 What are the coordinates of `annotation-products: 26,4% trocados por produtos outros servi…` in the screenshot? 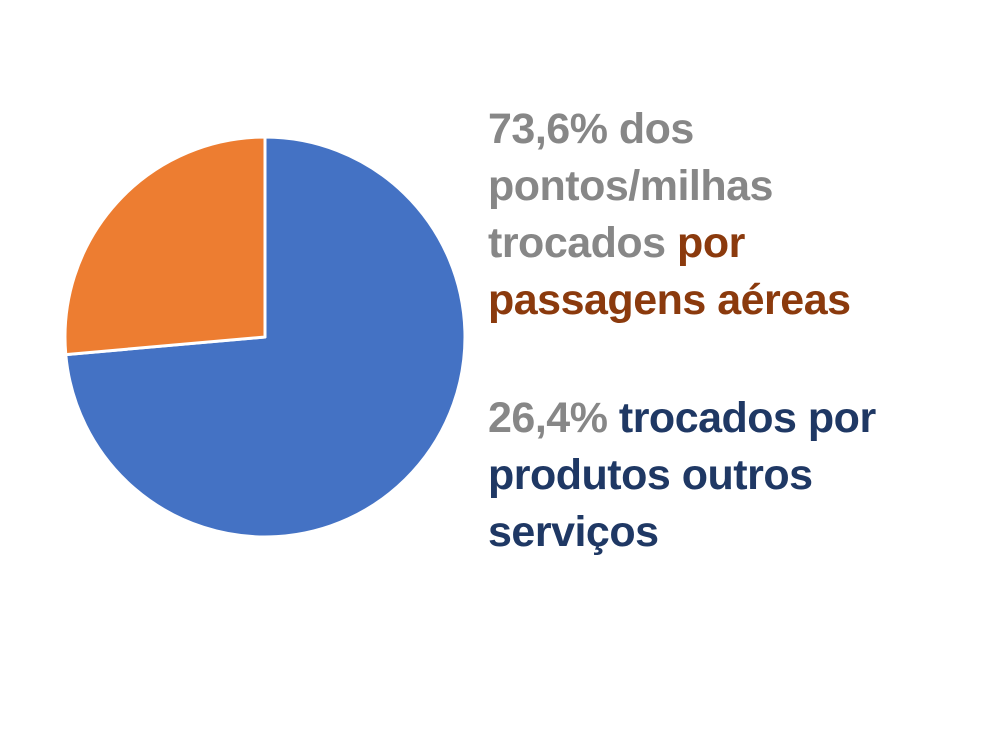 It's located at (728, 475).